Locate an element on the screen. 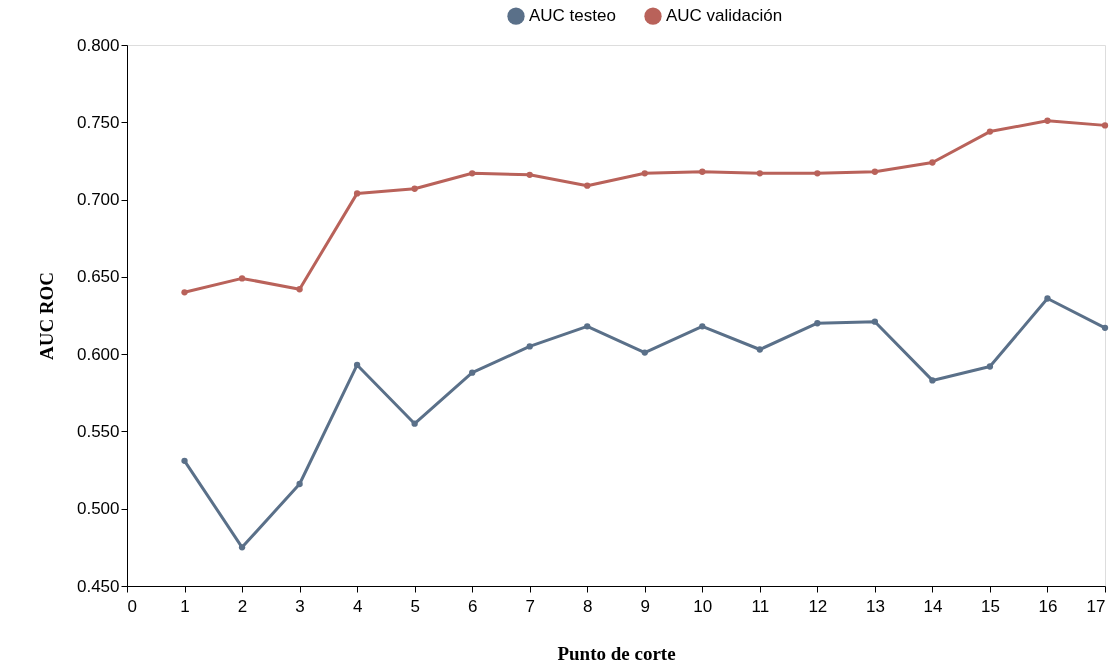  x-tick-label: 12 is located at coordinates (818, 606).